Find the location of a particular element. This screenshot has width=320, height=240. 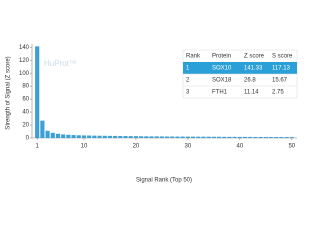

y-tick-label: 20 is located at coordinates (25, 126).